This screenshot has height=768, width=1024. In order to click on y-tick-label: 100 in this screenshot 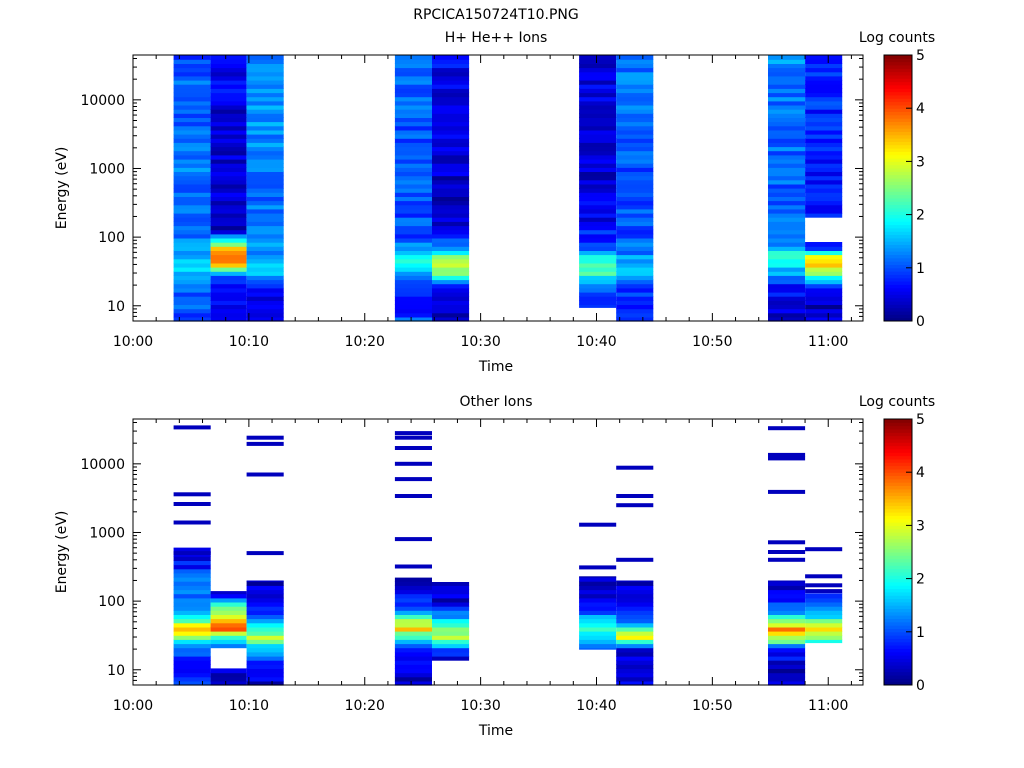, I will do `click(111, 238)`.